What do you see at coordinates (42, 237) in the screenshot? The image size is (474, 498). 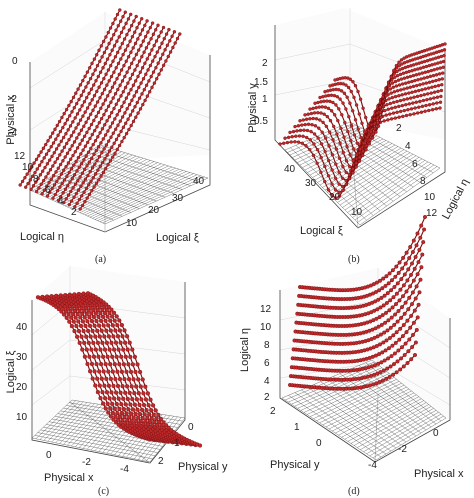 I see `panel-a-xlabel: Logical η` at bounding box center [42, 237].